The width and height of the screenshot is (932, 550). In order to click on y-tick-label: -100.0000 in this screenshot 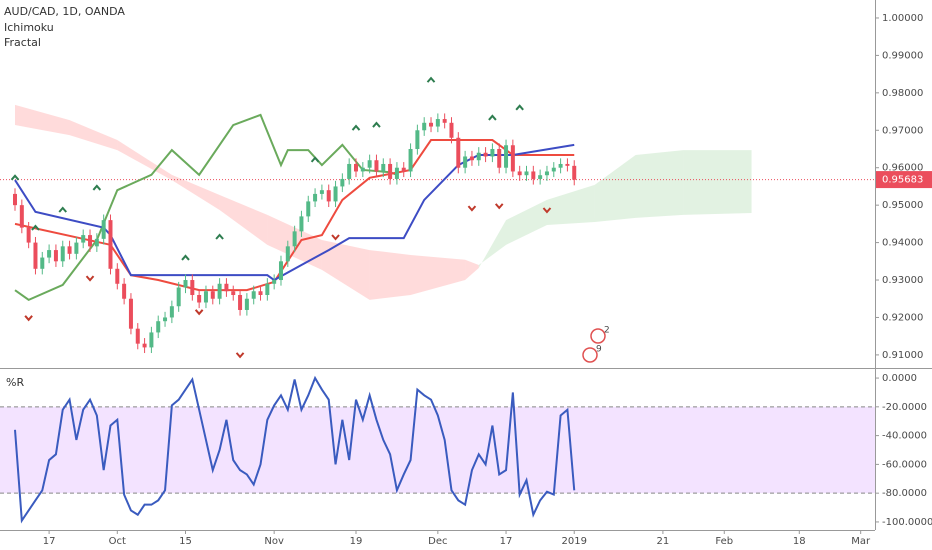, I will do `click(907, 522)`.